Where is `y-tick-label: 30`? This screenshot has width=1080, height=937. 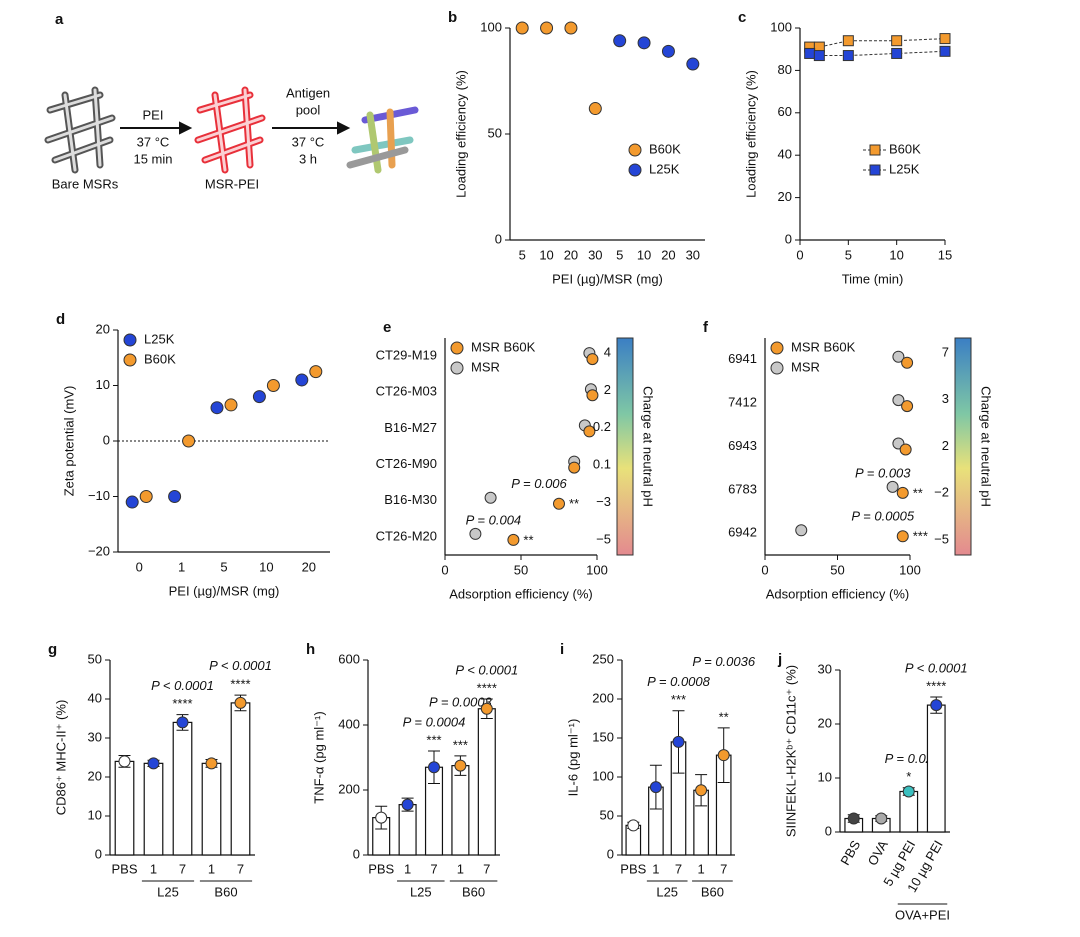
y-tick-label: 30 is located at coordinates (825, 668).